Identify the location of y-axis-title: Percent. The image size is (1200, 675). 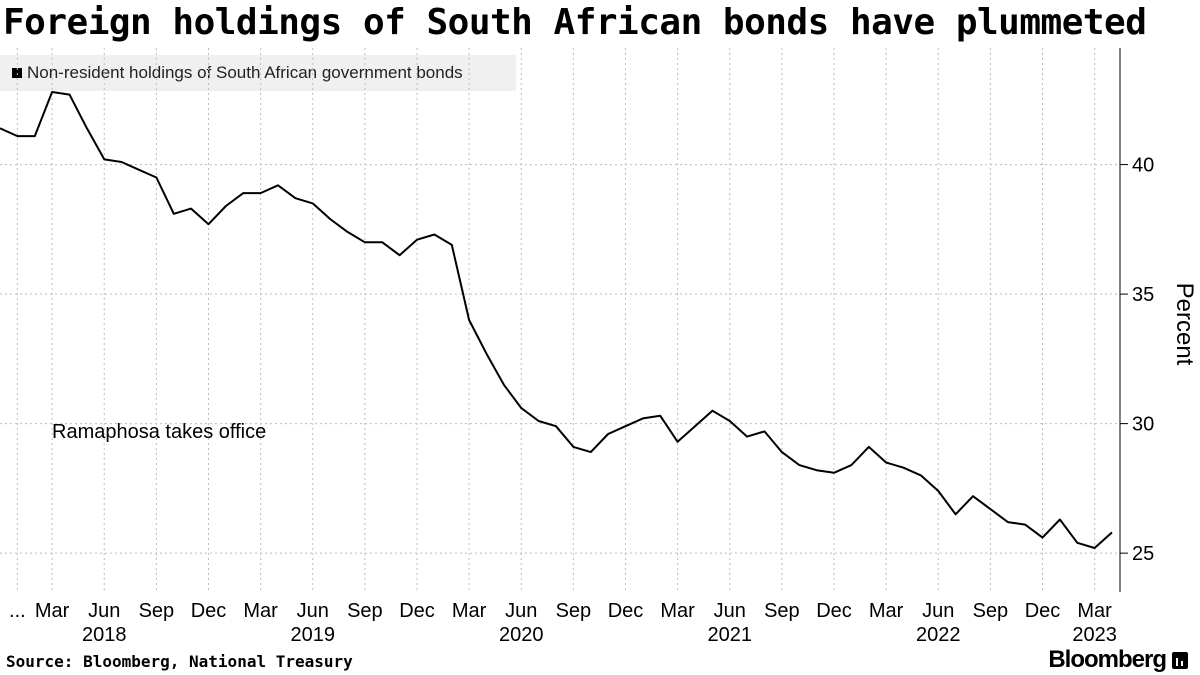
(1184, 324).